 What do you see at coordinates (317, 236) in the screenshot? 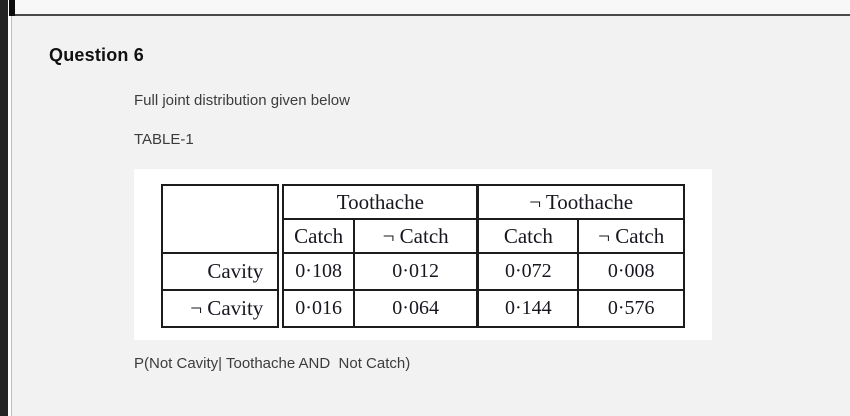
I see `column-header-catch-1: Catch` at bounding box center [317, 236].